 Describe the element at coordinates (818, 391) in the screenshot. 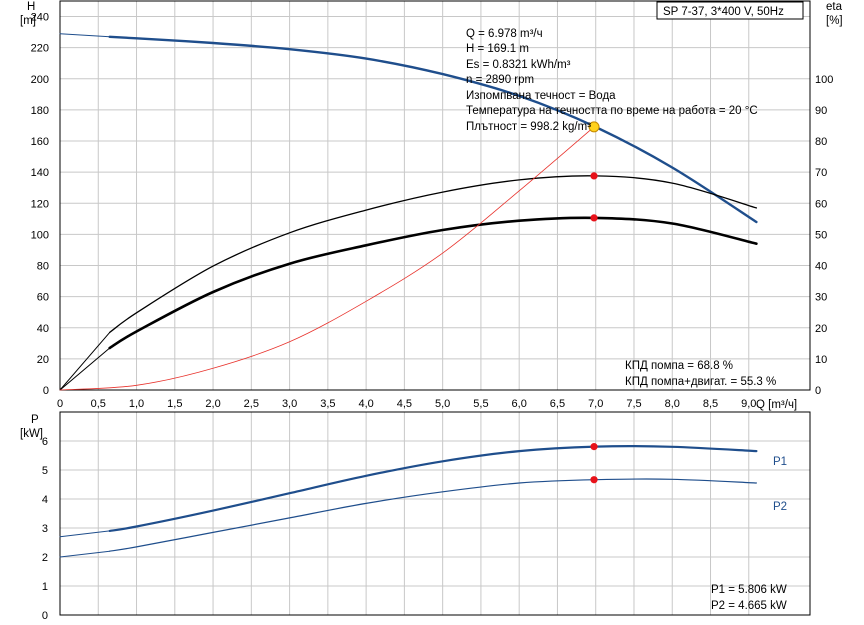

I see `eta-tick-label: 0` at that location.